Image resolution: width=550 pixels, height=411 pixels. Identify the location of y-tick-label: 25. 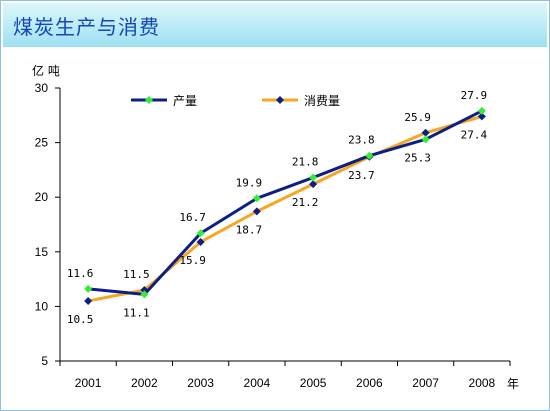
(42, 143).